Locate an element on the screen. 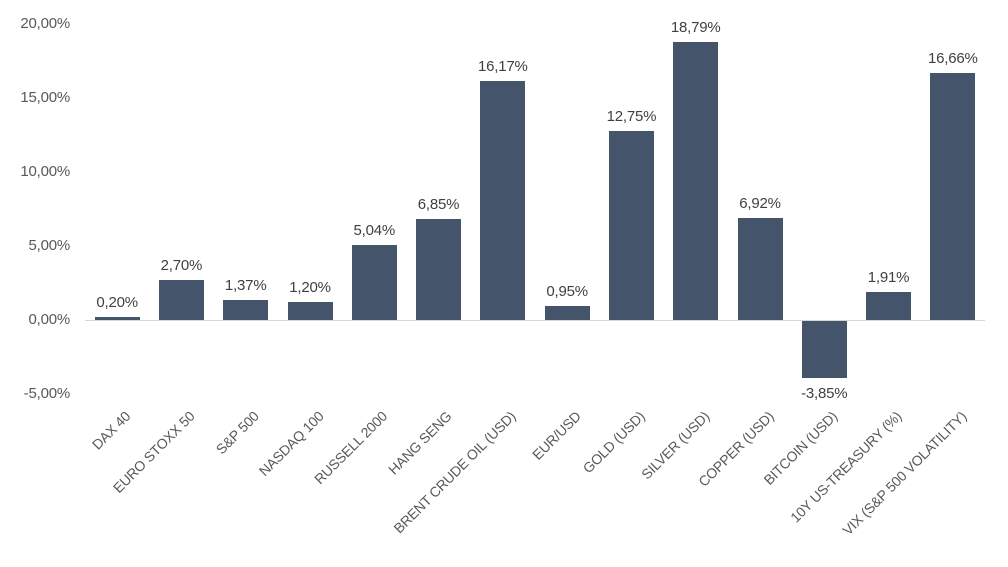 This screenshot has height=567, width=1008. x-axis-label: EUR/USD is located at coordinates (556, 435).